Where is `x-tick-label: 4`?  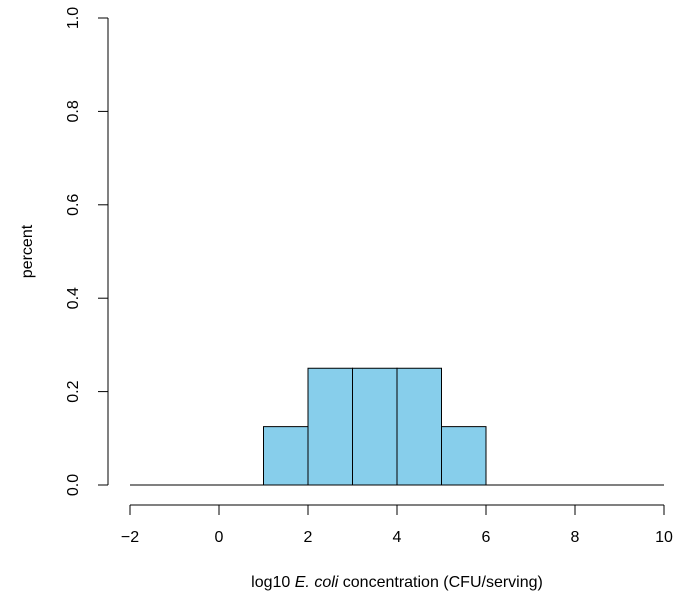
x-tick-label: 4 is located at coordinates (397, 537).